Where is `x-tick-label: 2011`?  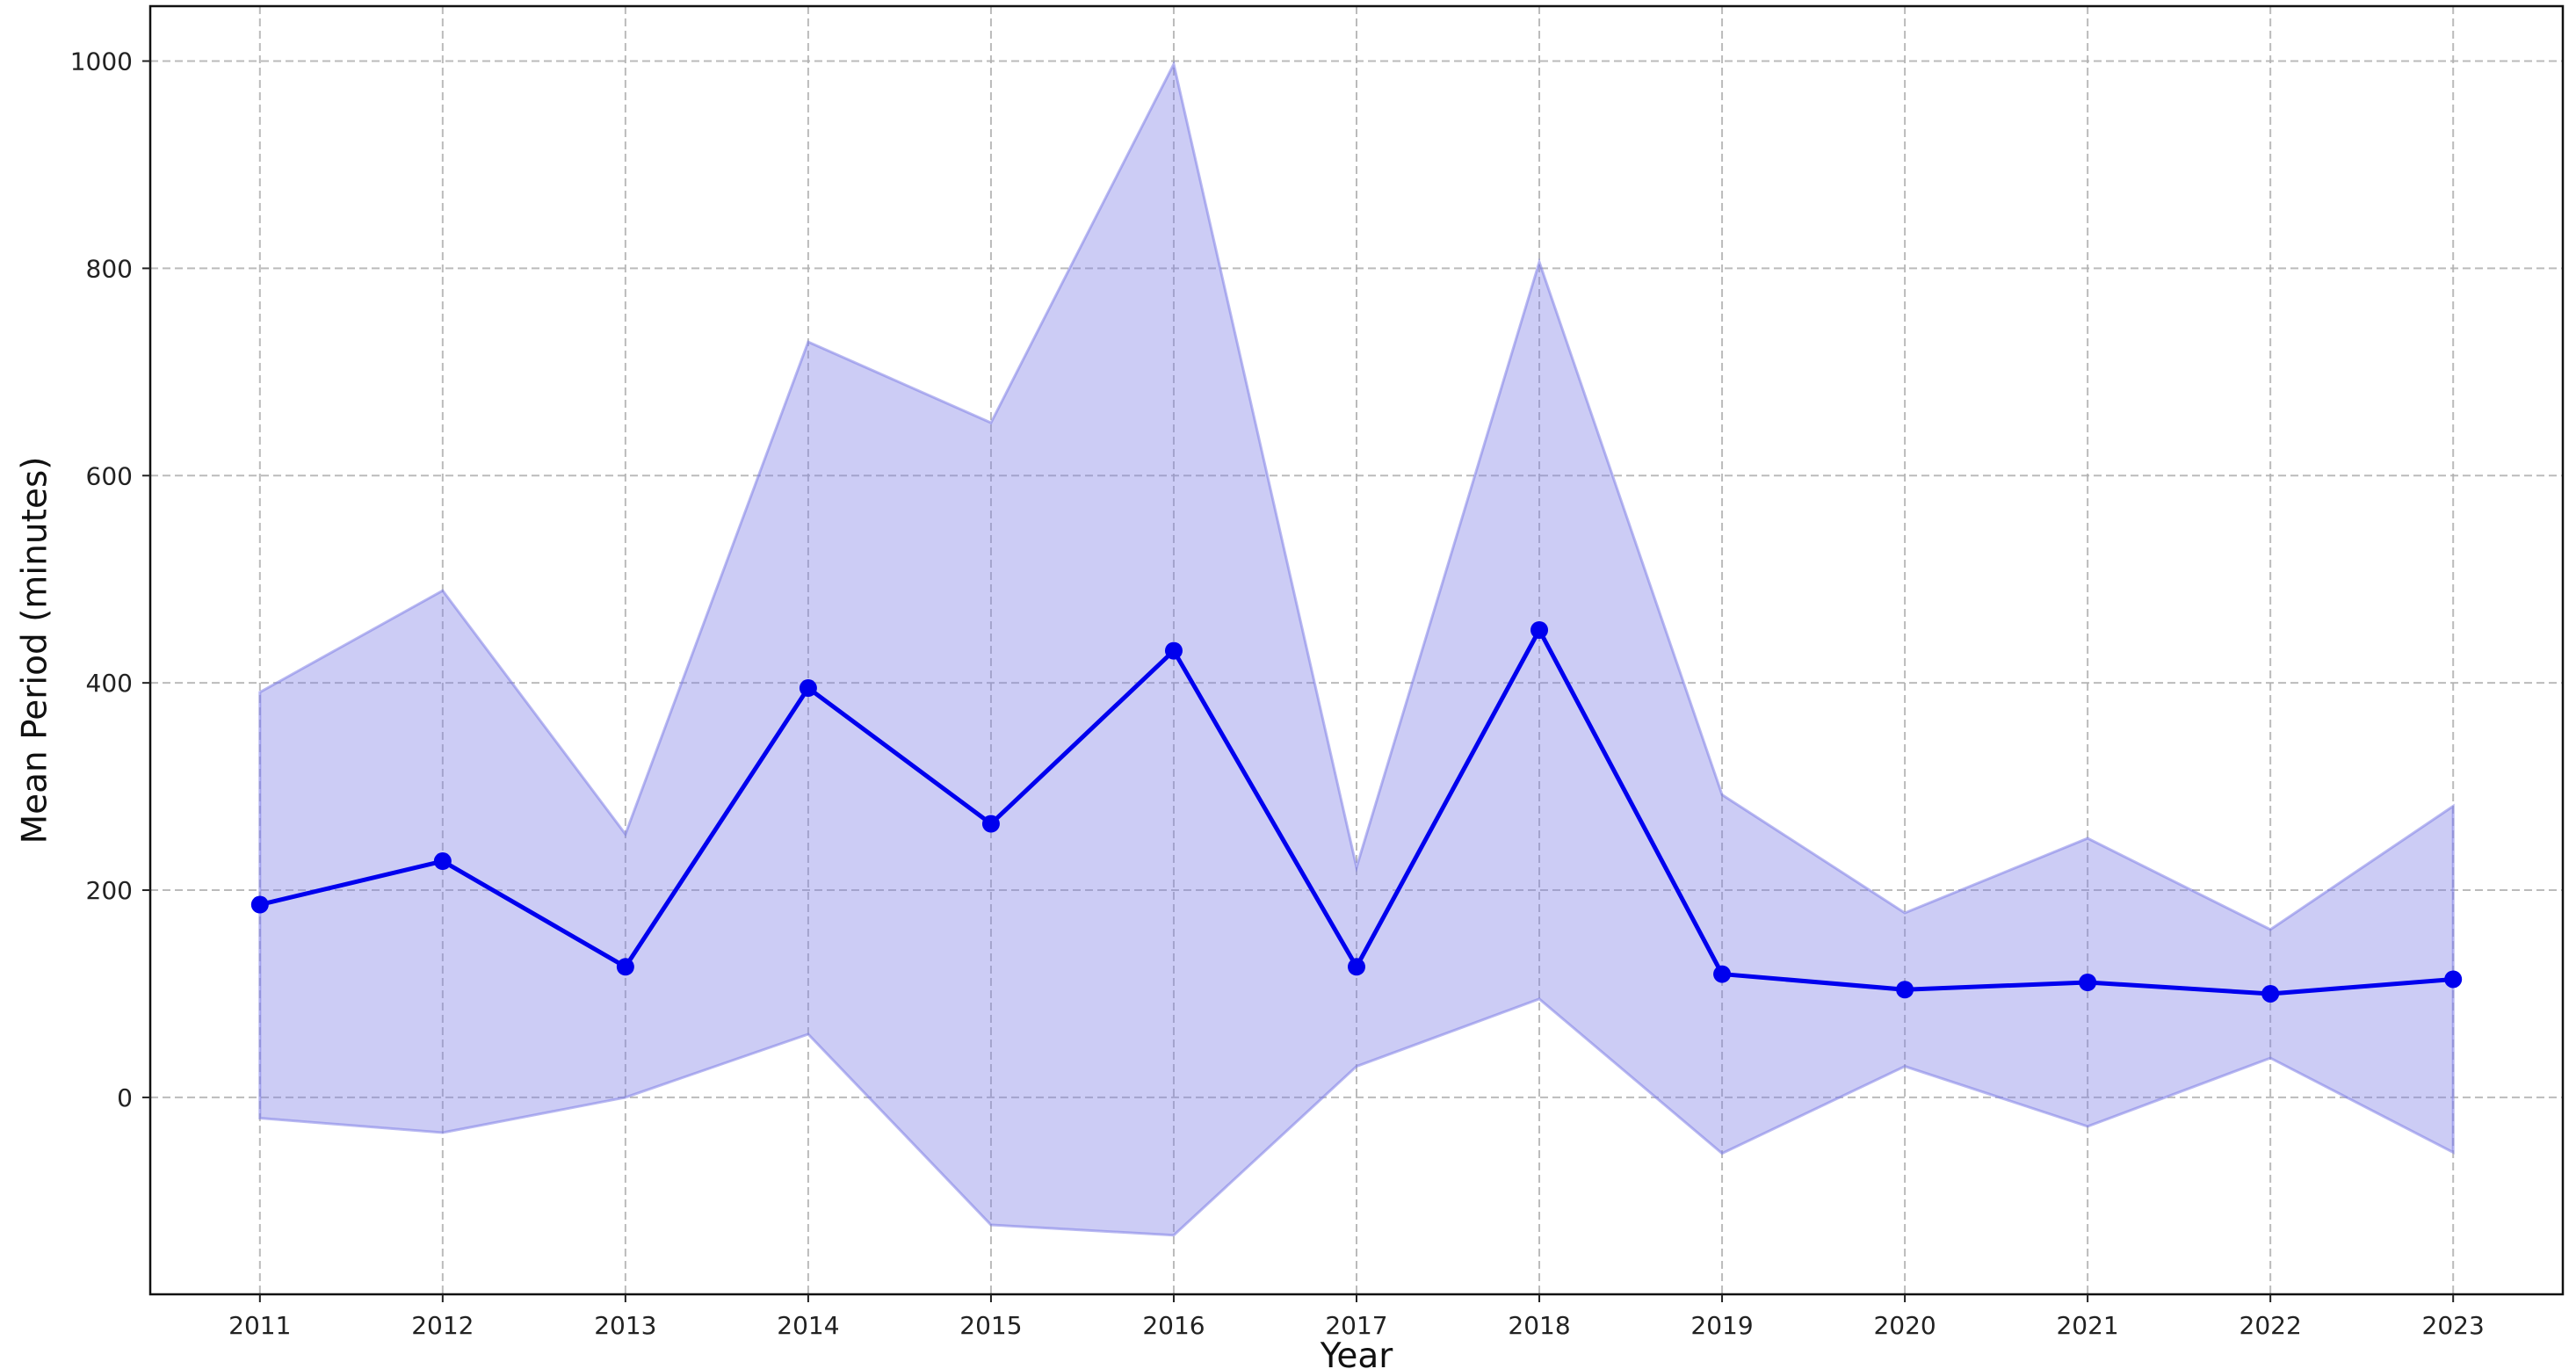
x-tick-label: 2011 is located at coordinates (259, 1325).